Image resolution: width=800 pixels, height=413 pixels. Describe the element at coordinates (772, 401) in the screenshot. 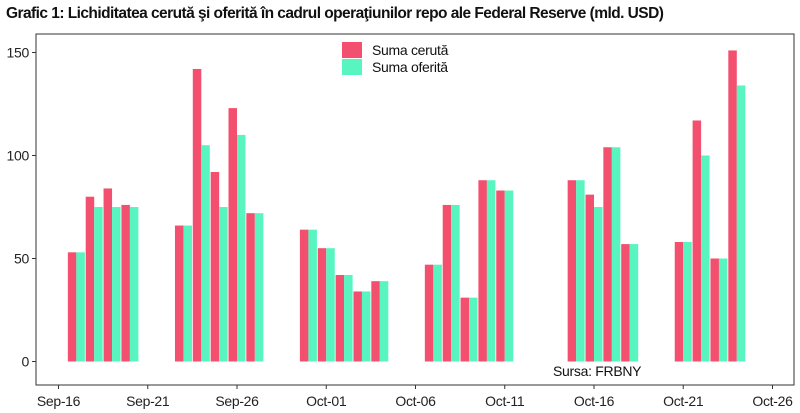

I see `x-tick-label: Oct-26` at that location.